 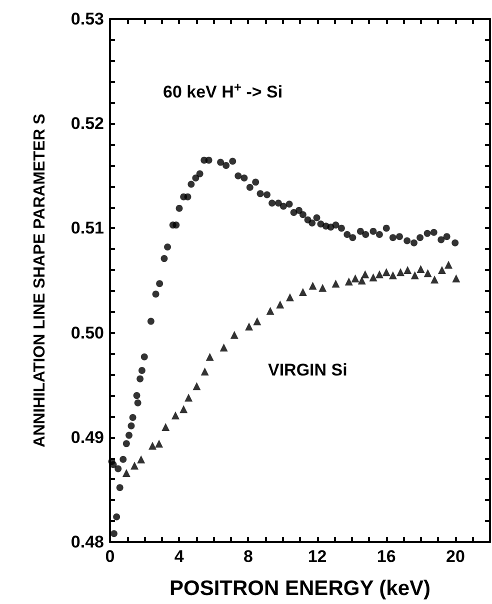 I want to click on annotation: 60 keV H+ -> Si, so click(x=223, y=91).